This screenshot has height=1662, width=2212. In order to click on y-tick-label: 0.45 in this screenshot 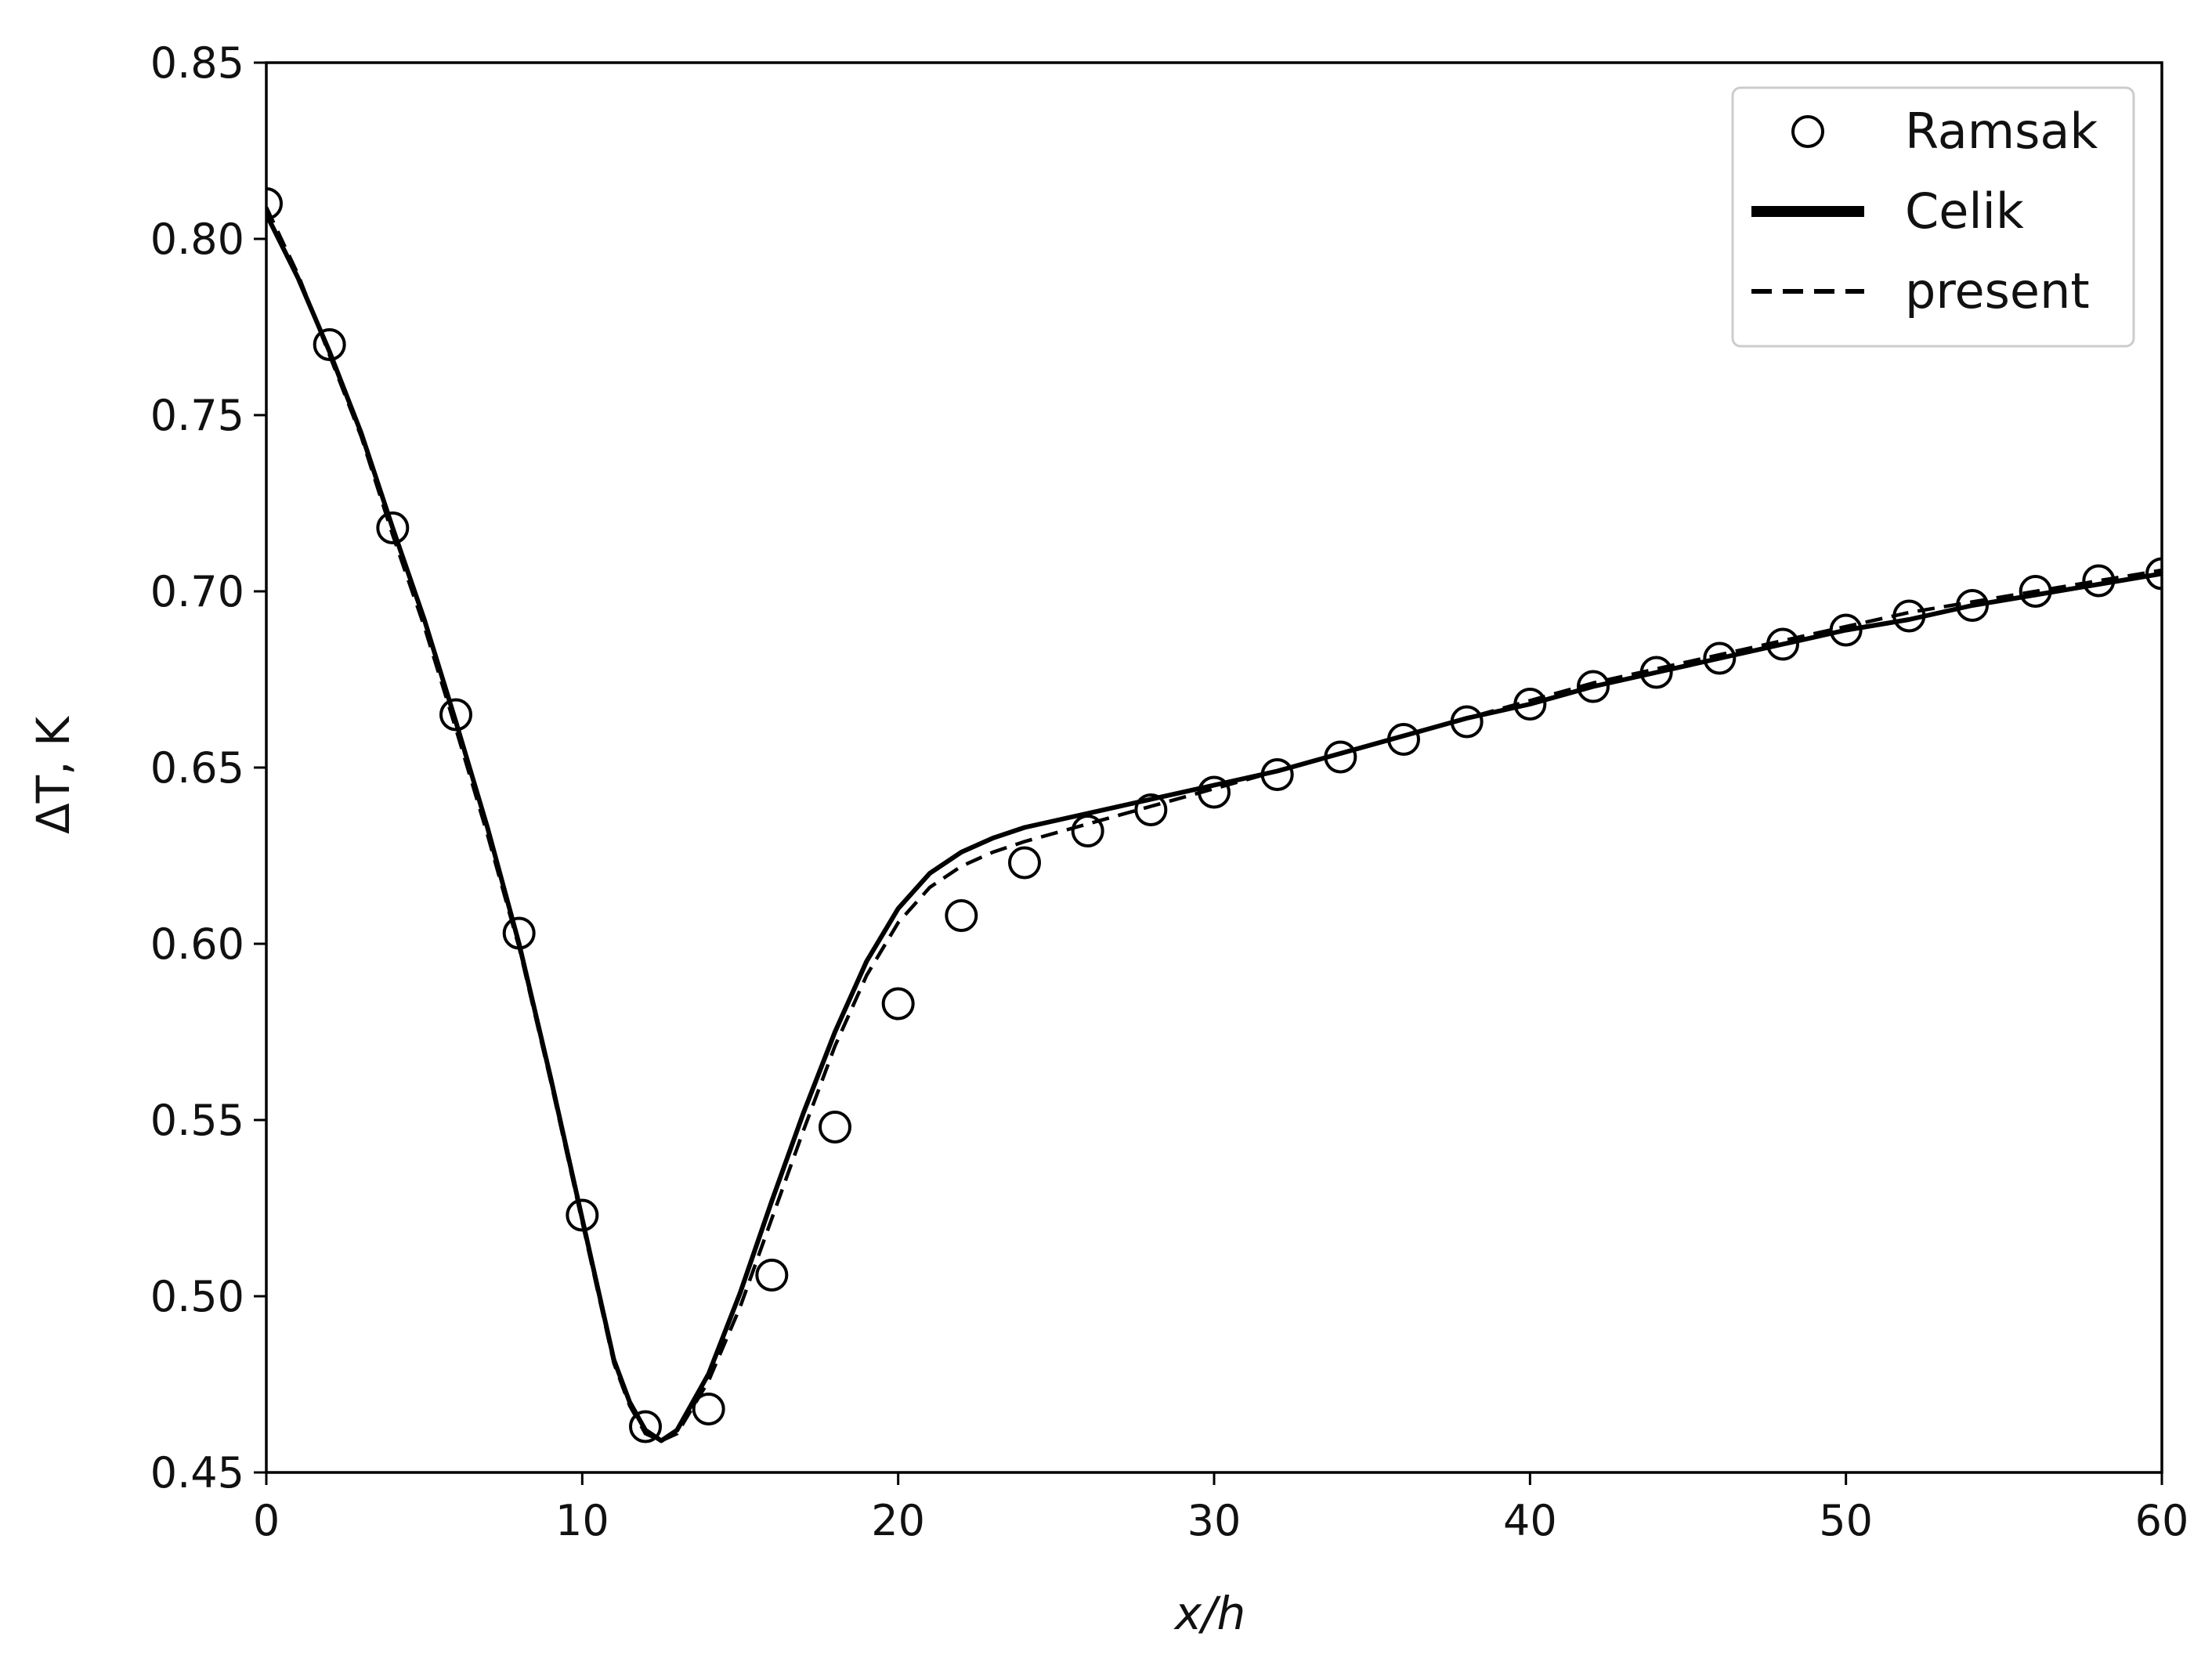, I will do `click(197, 1473)`.